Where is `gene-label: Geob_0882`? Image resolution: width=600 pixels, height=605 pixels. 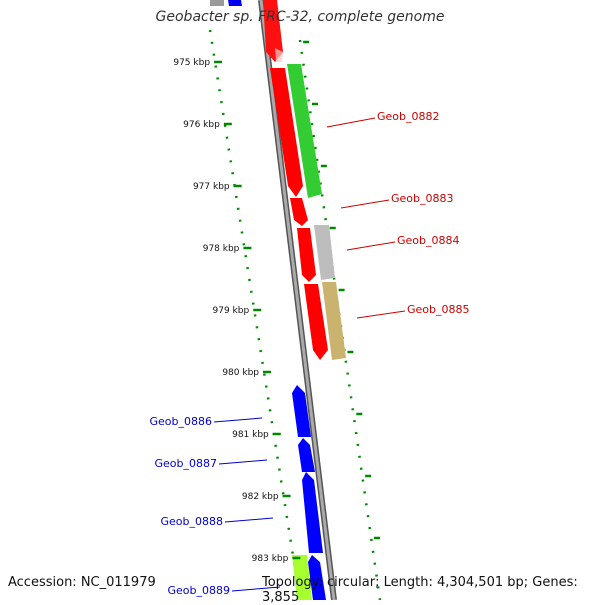 gene-label: Geob_0882 is located at coordinates (408, 116).